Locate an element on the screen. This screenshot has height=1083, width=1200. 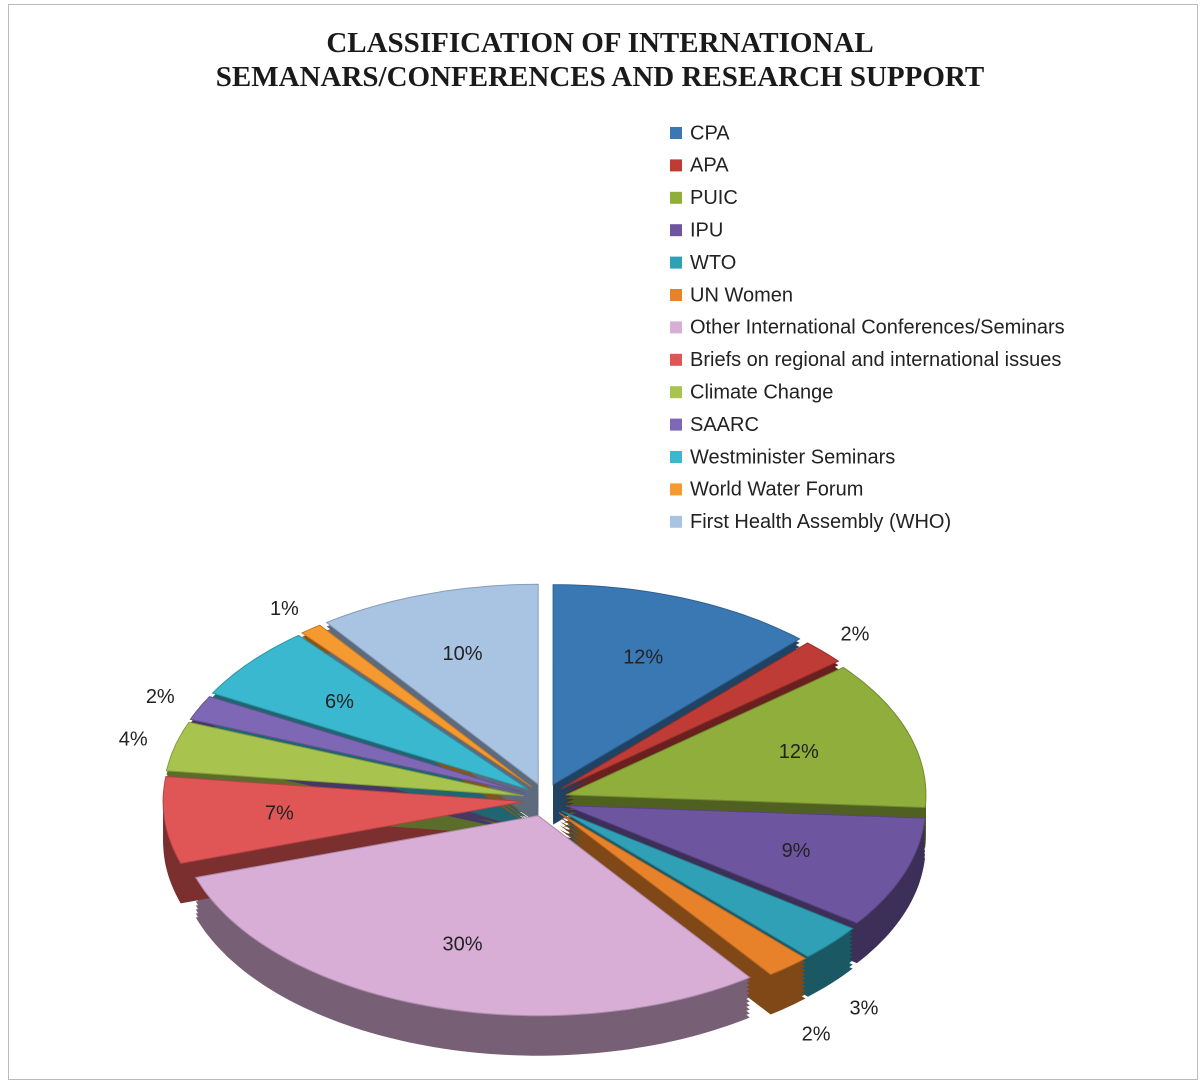
legend-label: PUIC is located at coordinates (714, 198).